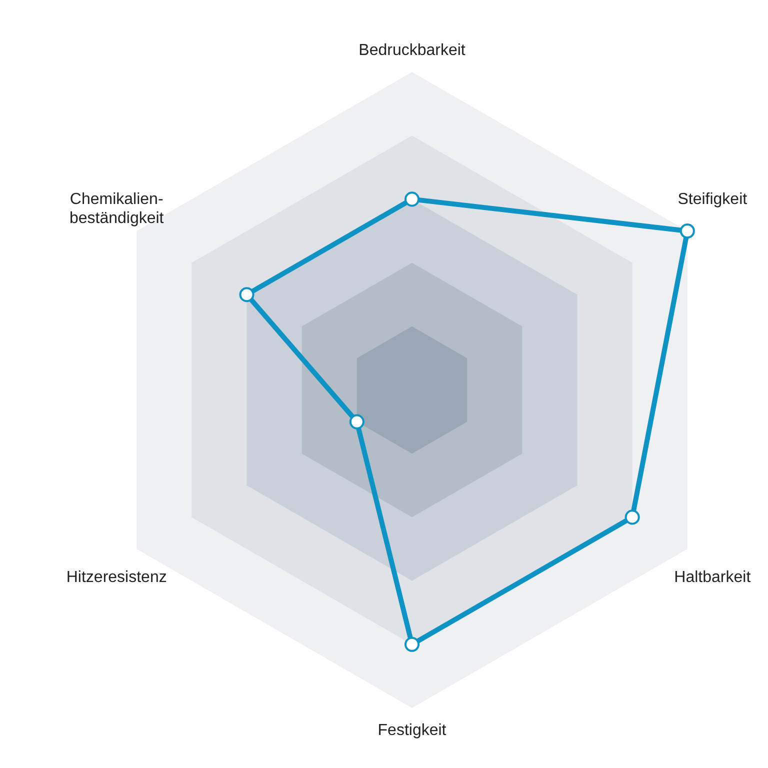  I want to click on spoke-label: Steifigkeit, so click(713, 199).